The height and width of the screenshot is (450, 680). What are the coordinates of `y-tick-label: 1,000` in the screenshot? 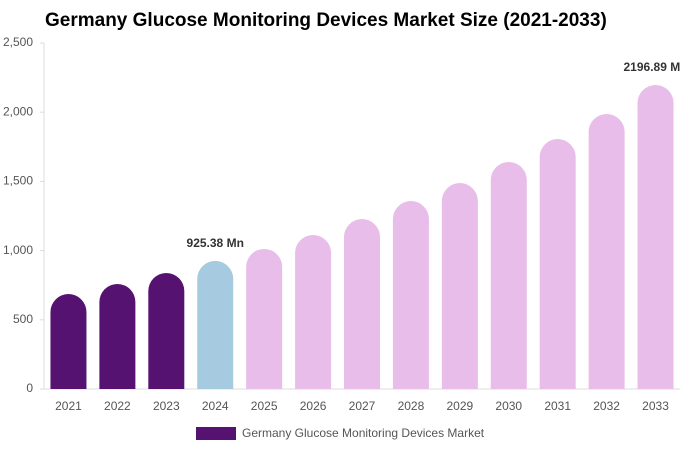 It's located at (18, 250).